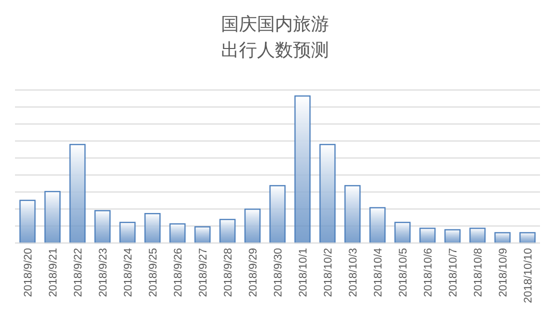 This screenshot has width=550, height=330. What do you see at coordinates (528, 276) in the screenshot?
I see `tick-label: 2018/10/10` at bounding box center [528, 276].